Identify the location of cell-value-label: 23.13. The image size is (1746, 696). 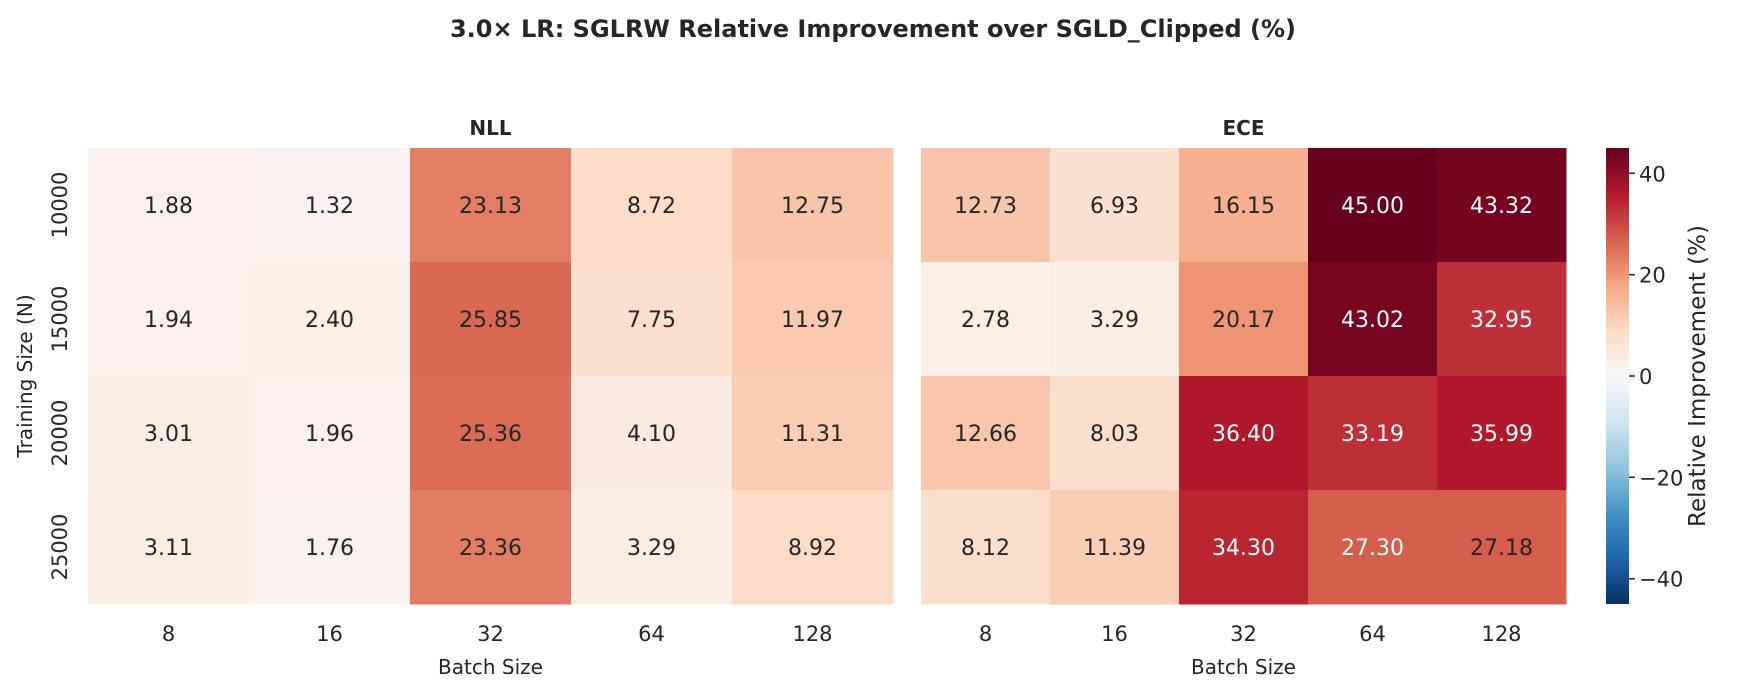
(490, 206).